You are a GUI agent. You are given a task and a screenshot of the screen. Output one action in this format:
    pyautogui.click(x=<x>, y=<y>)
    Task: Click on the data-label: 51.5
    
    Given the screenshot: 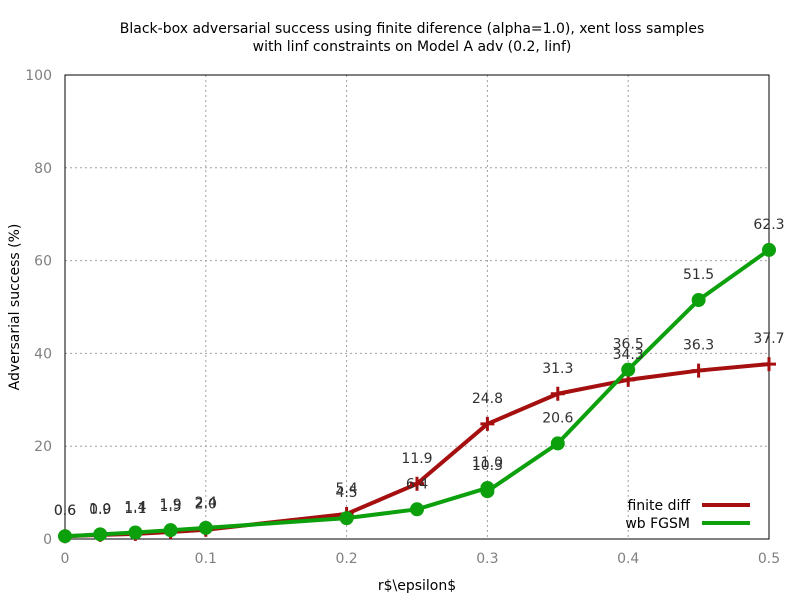 What is the action you would take?
    pyautogui.click(x=698, y=275)
    